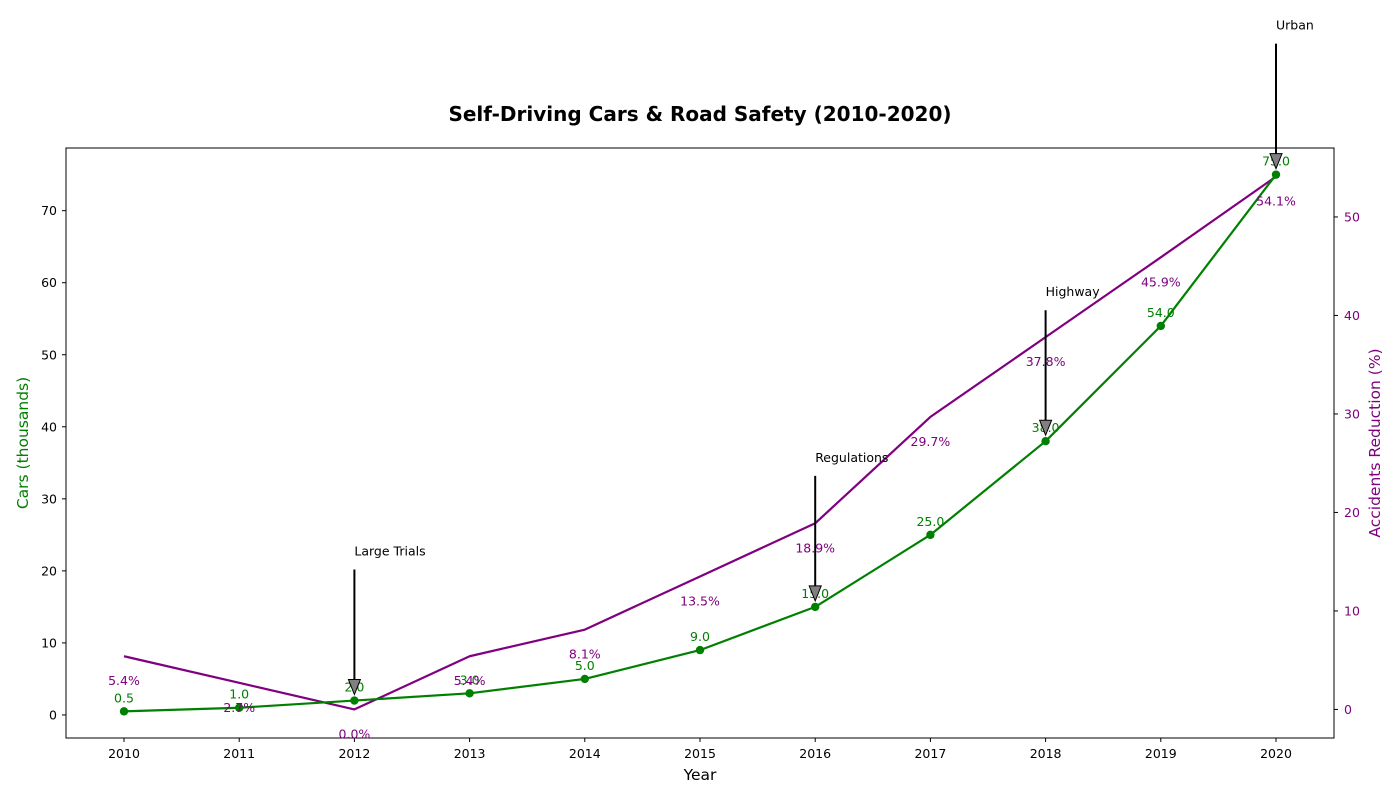 The image size is (1400, 800). I want to click on y-left-tick-label: 70, so click(49, 210).